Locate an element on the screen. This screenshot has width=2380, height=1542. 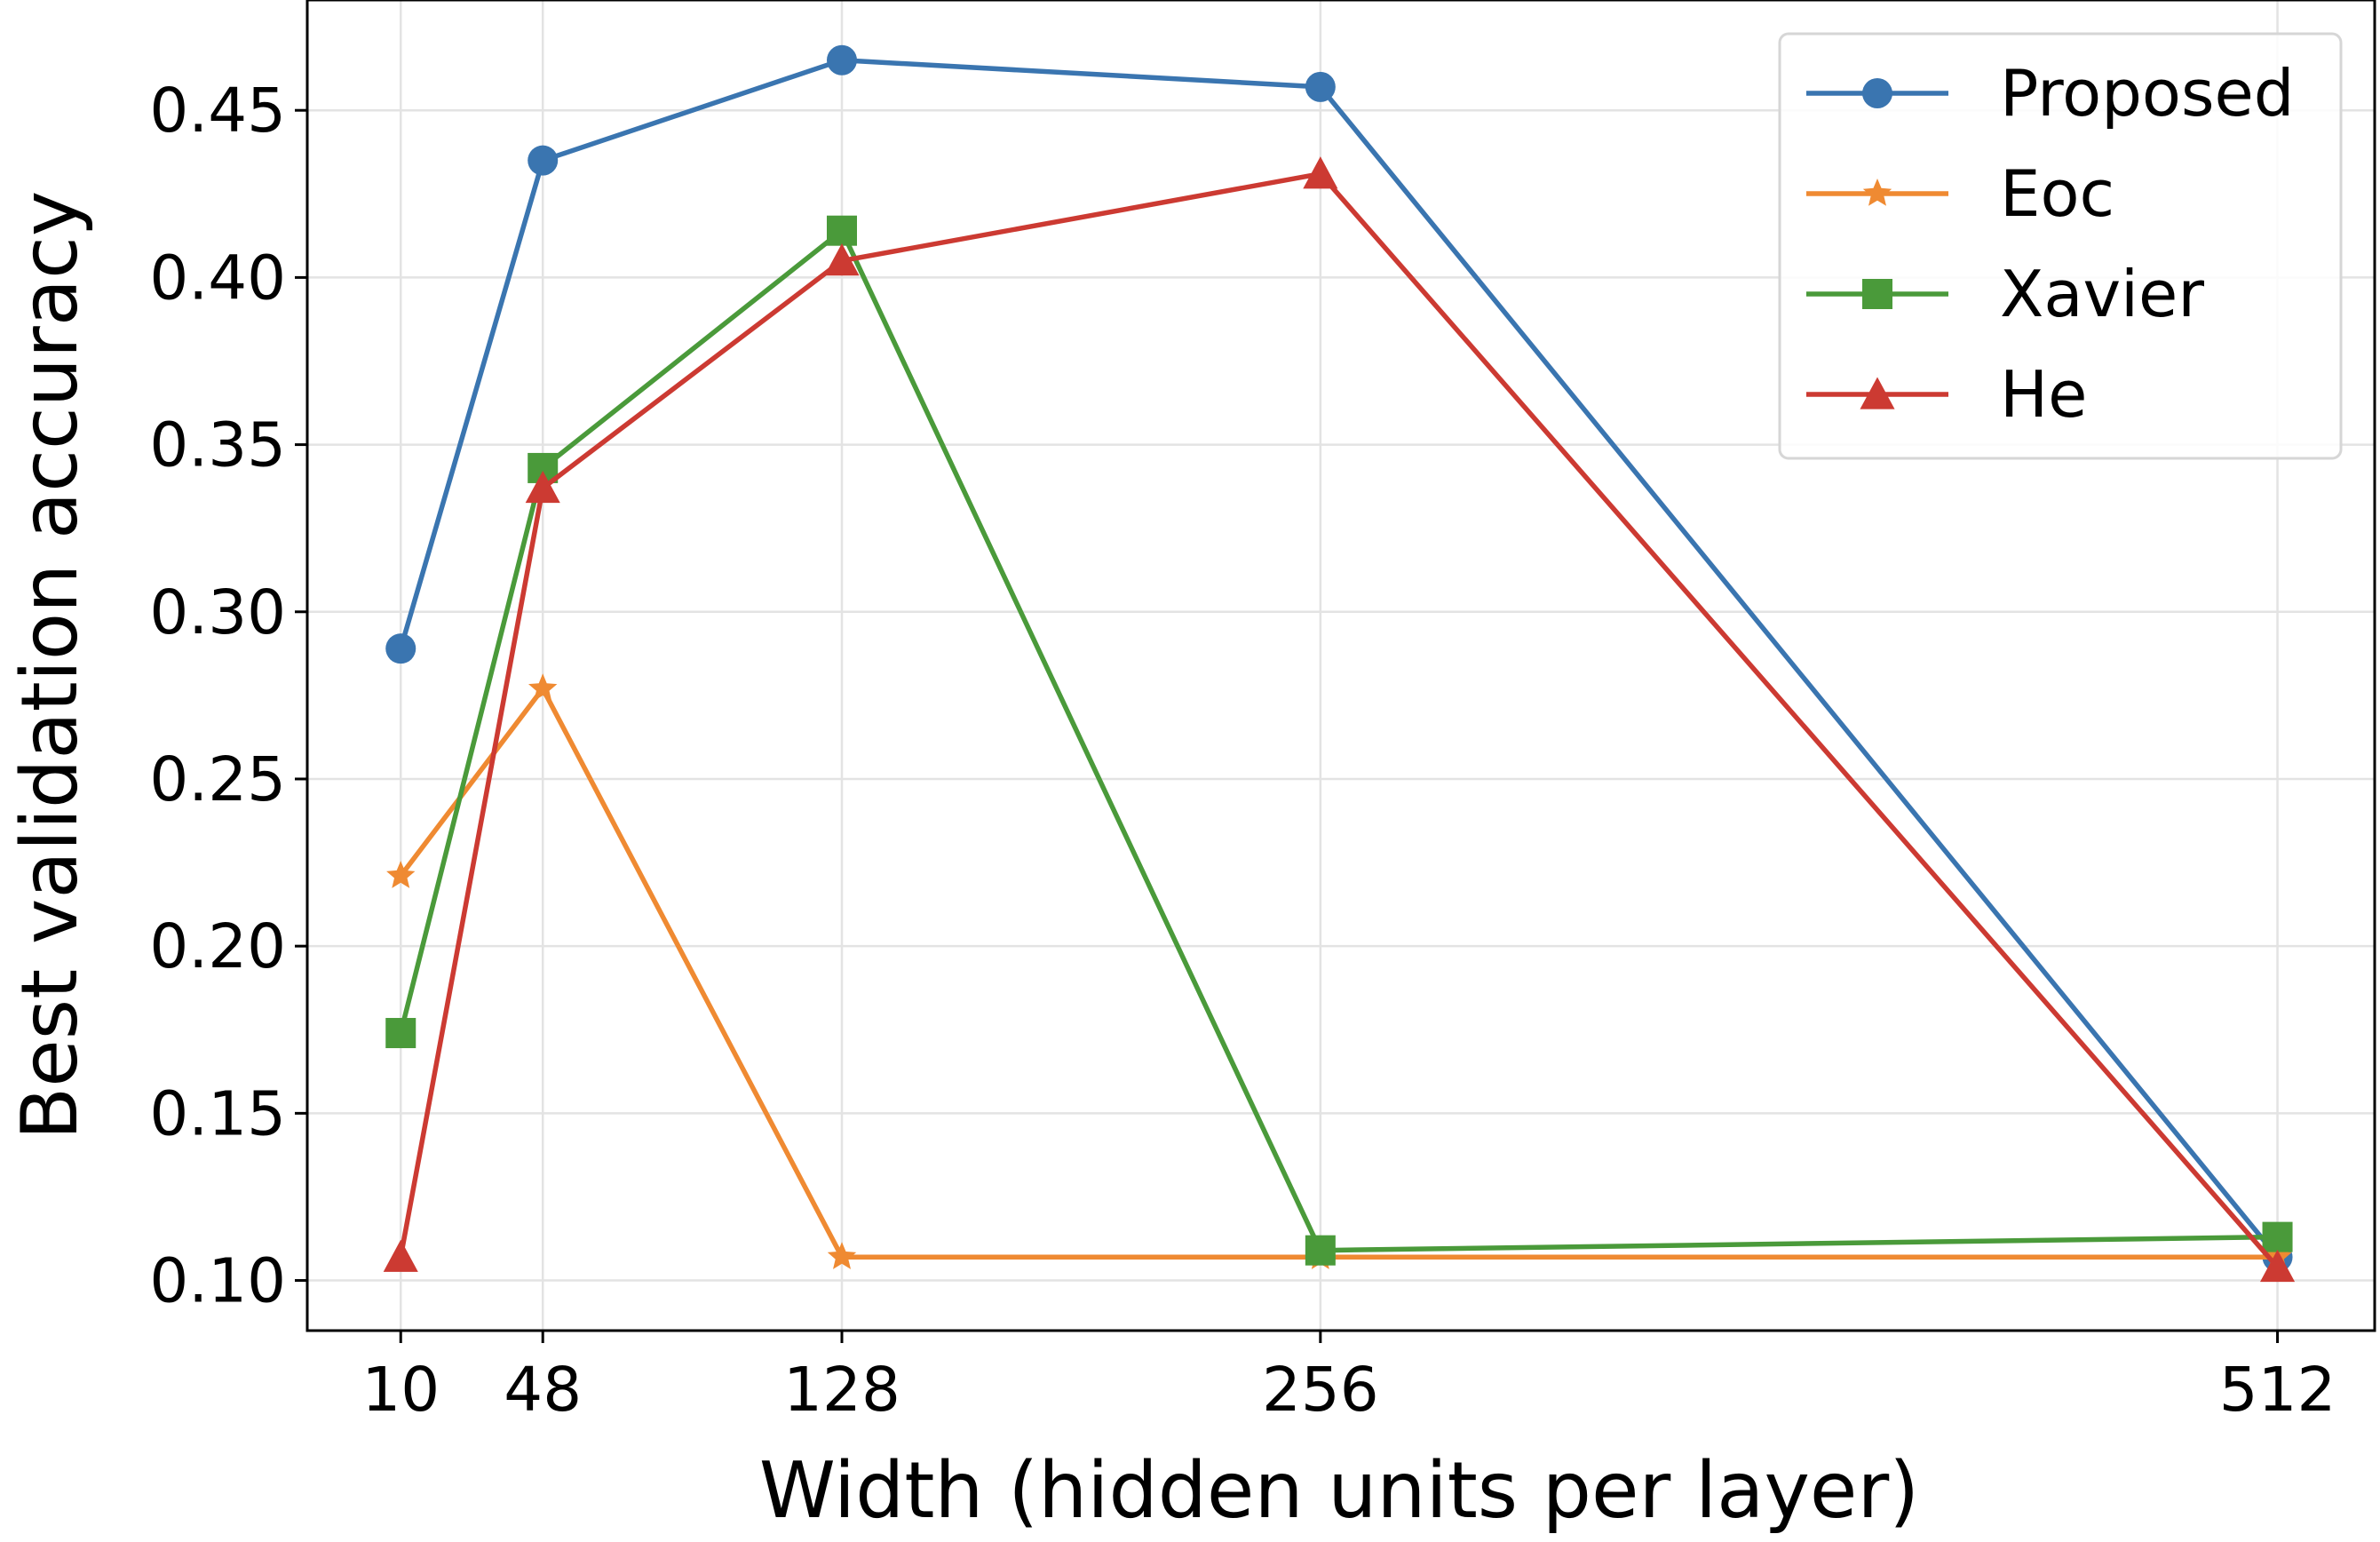
y-tick-label: 0.30 is located at coordinates (217, 612).